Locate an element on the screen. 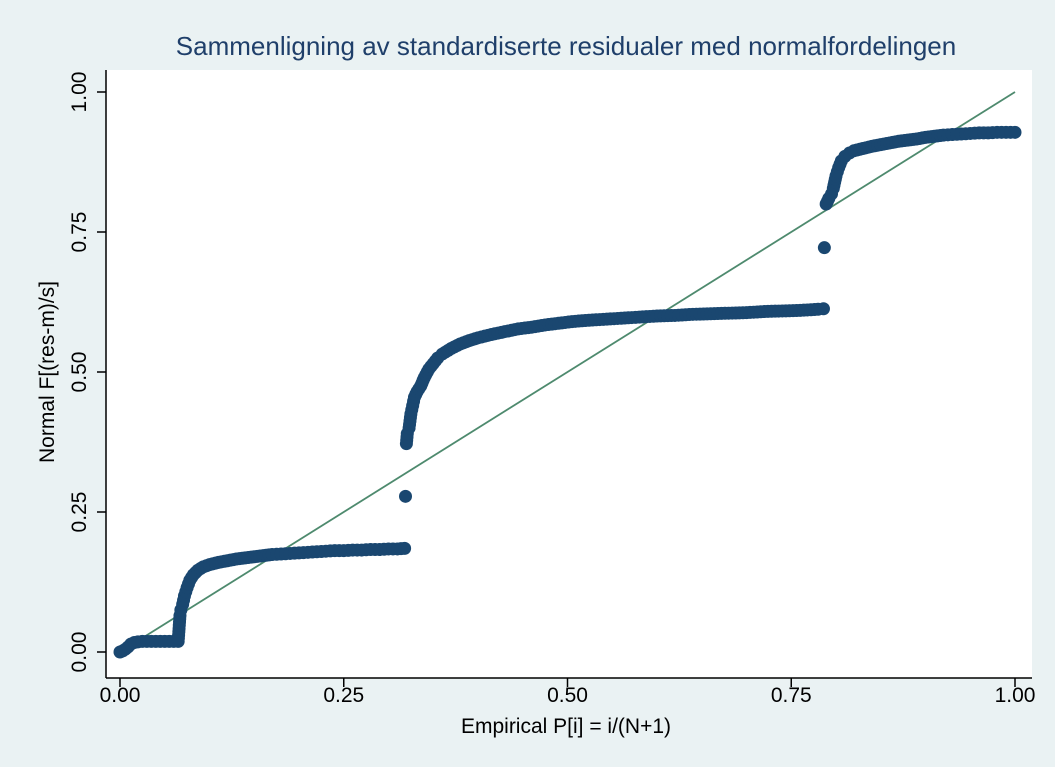  y-axis: 0.00 0.25 0.50 0.75 1.00 is located at coordinates (87, 374).